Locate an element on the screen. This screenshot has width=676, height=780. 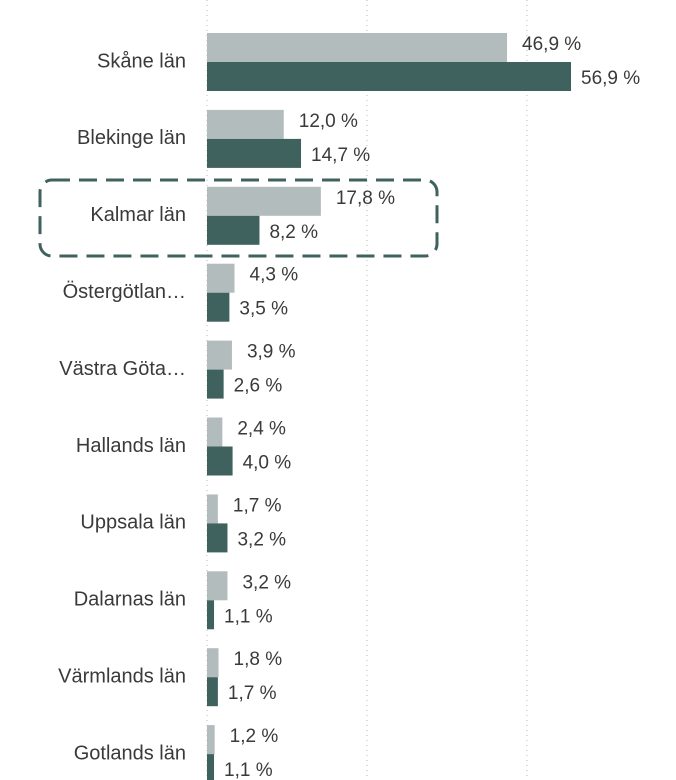
category-label: Hallands län is located at coordinates (131, 446).